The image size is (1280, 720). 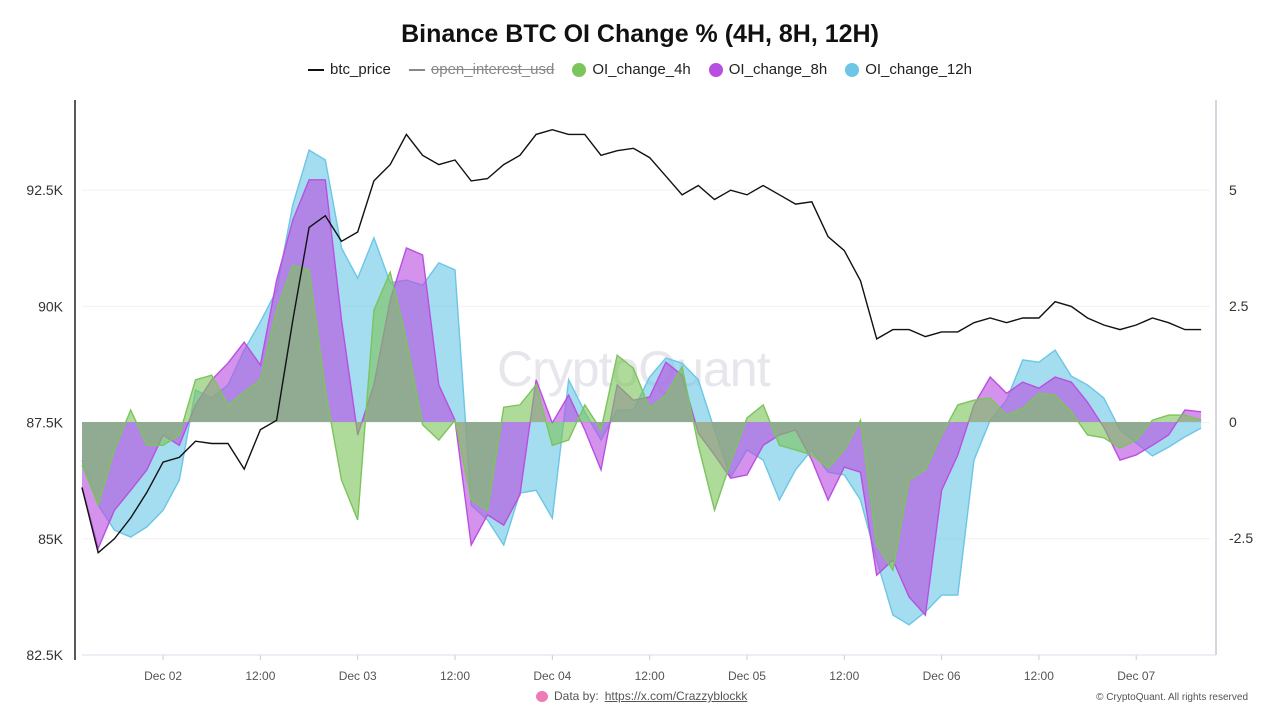 I want to click on left-axis-tick-label: 82.5K, so click(x=44, y=655).